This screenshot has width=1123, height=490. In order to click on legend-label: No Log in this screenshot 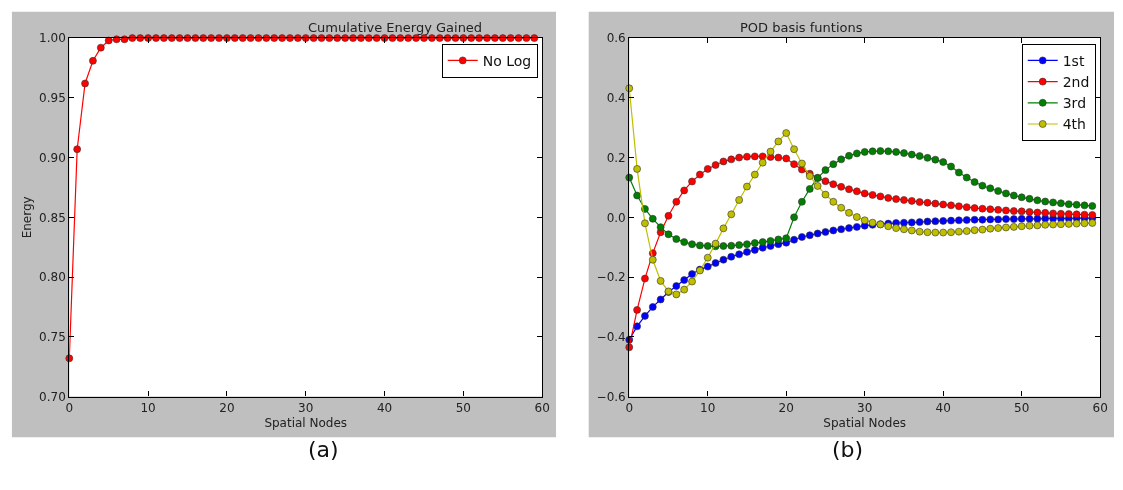, I will do `click(507, 60)`.